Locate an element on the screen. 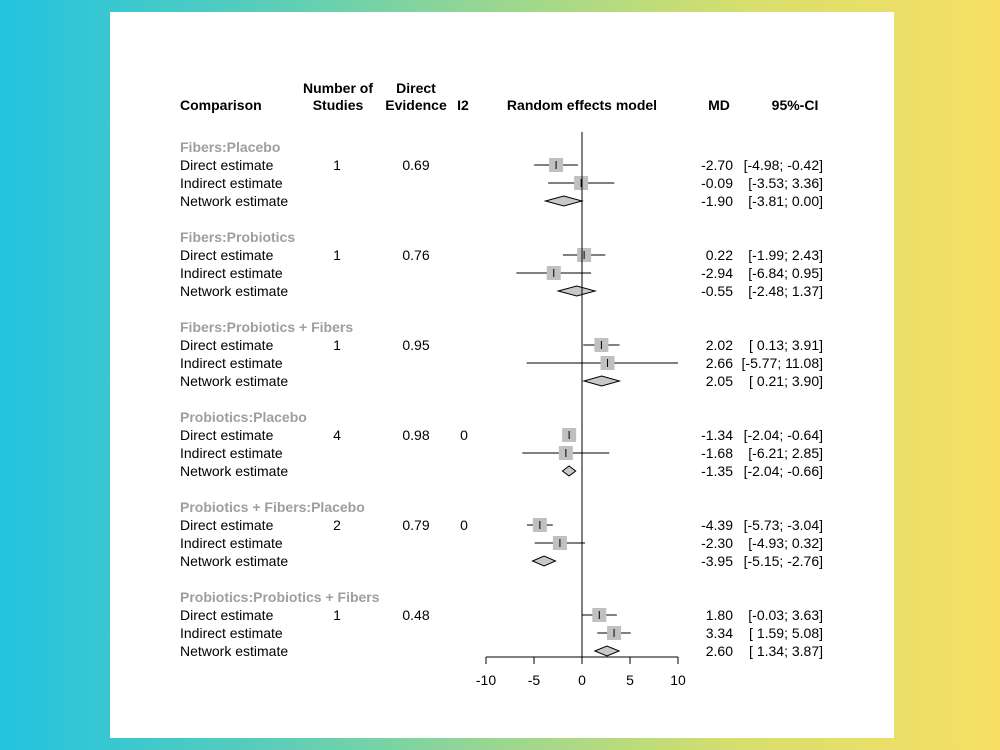 The image size is (1000, 750). row-md-value: 2.05 is located at coordinates (719, 381).